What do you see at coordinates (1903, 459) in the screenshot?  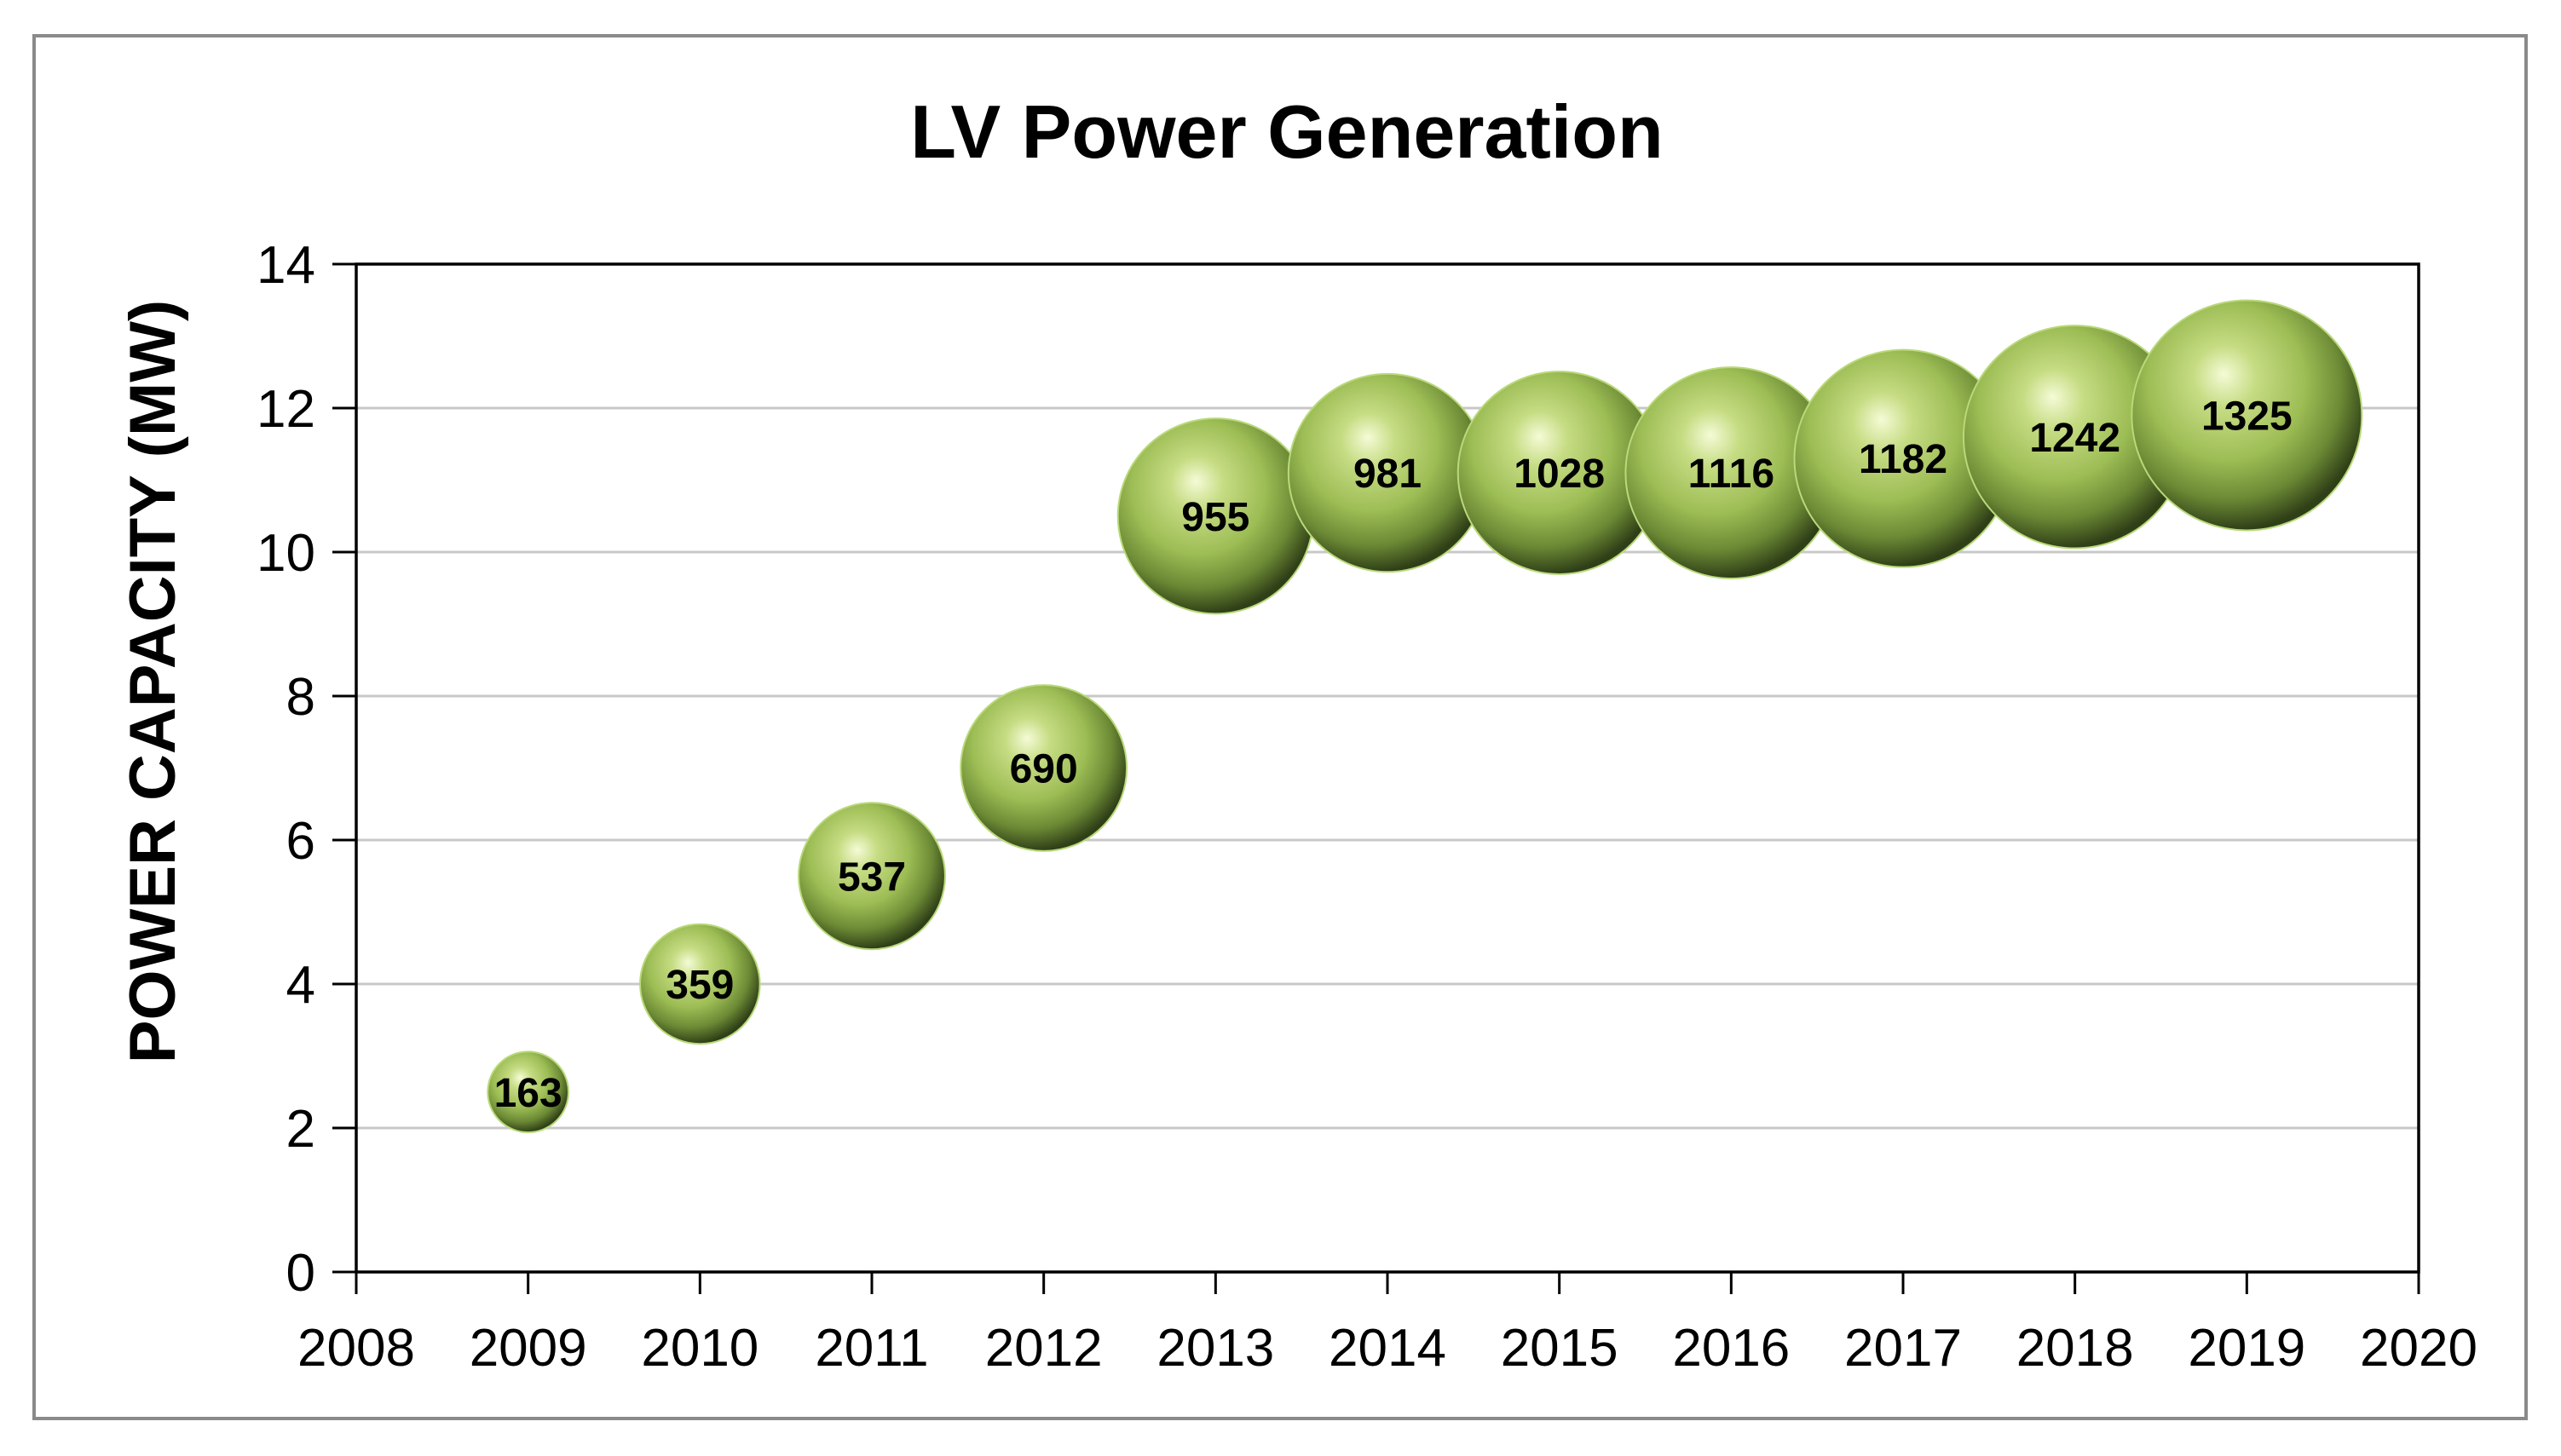 I see `data-label-2017: 1182` at bounding box center [1903, 459].